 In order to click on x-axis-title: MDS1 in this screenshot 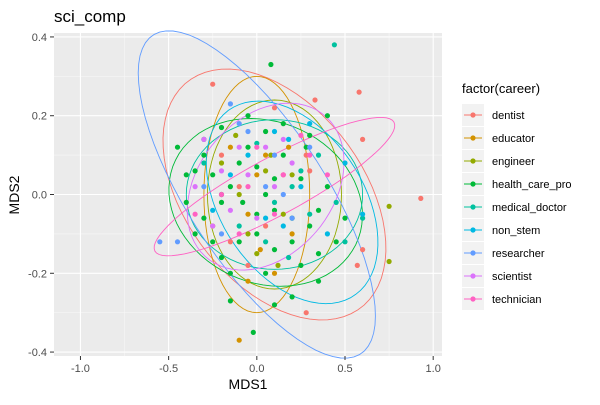, I will do `click(248, 384)`.